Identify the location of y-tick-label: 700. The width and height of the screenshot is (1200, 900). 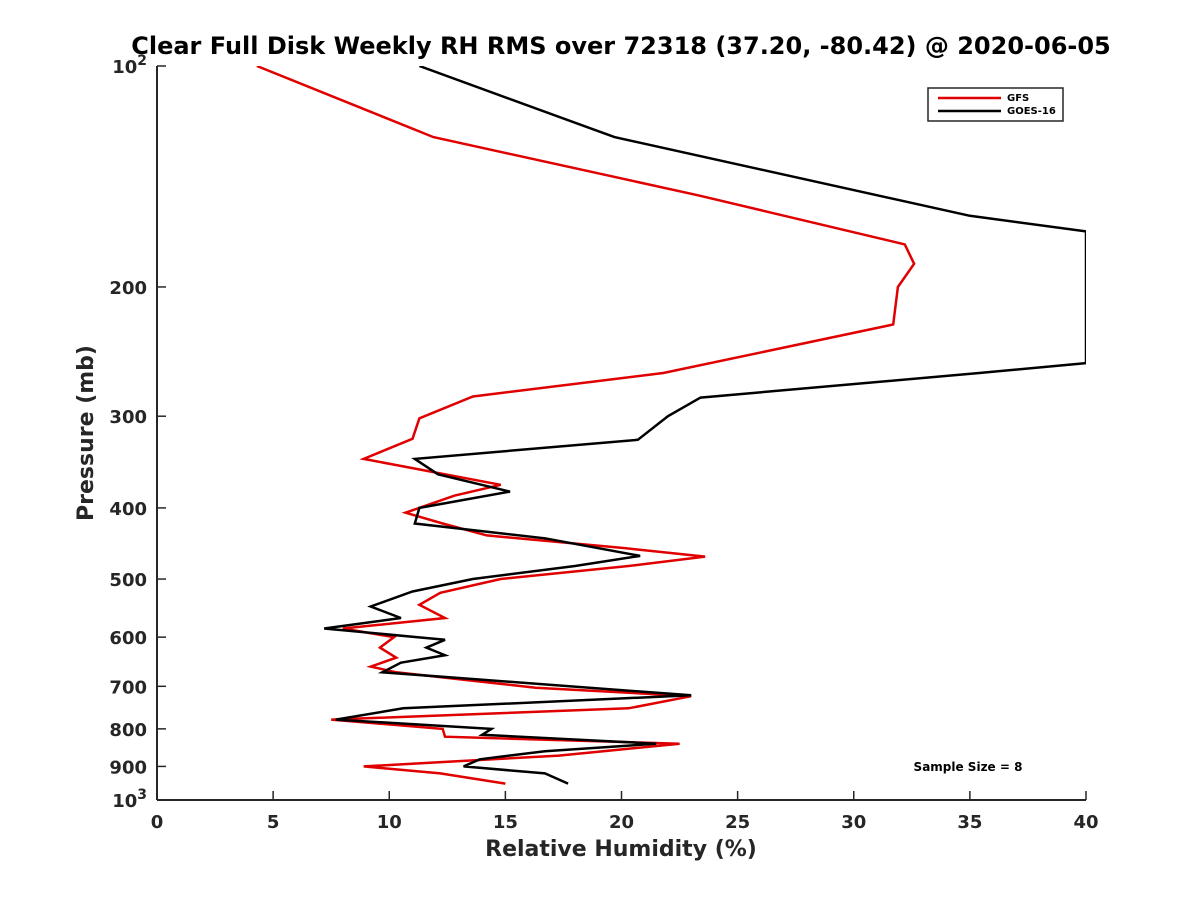
(128, 687).